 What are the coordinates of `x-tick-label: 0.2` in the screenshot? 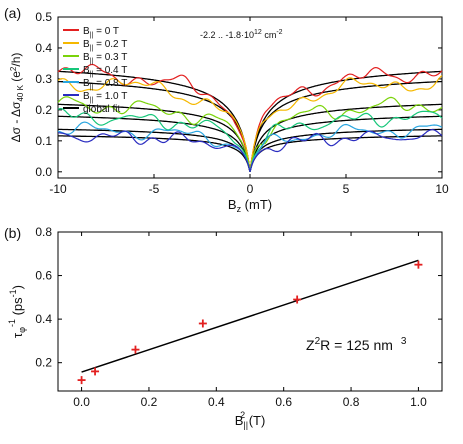 It's located at (149, 402).